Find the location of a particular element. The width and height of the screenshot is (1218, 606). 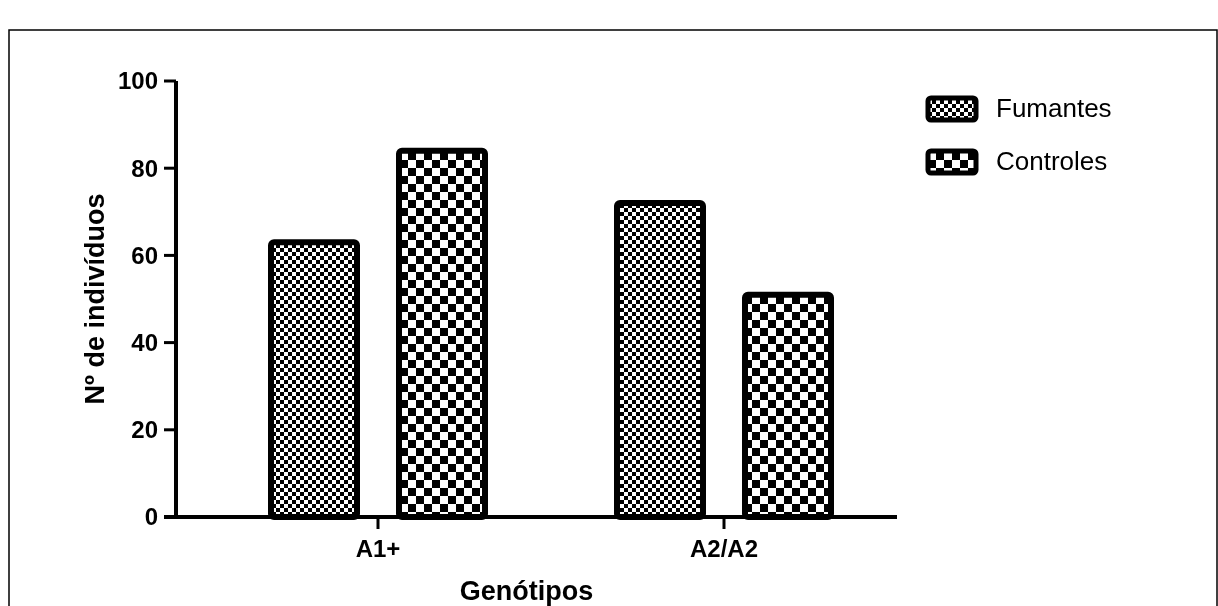

x-tick-label: A2/A2 is located at coordinates (724, 548).